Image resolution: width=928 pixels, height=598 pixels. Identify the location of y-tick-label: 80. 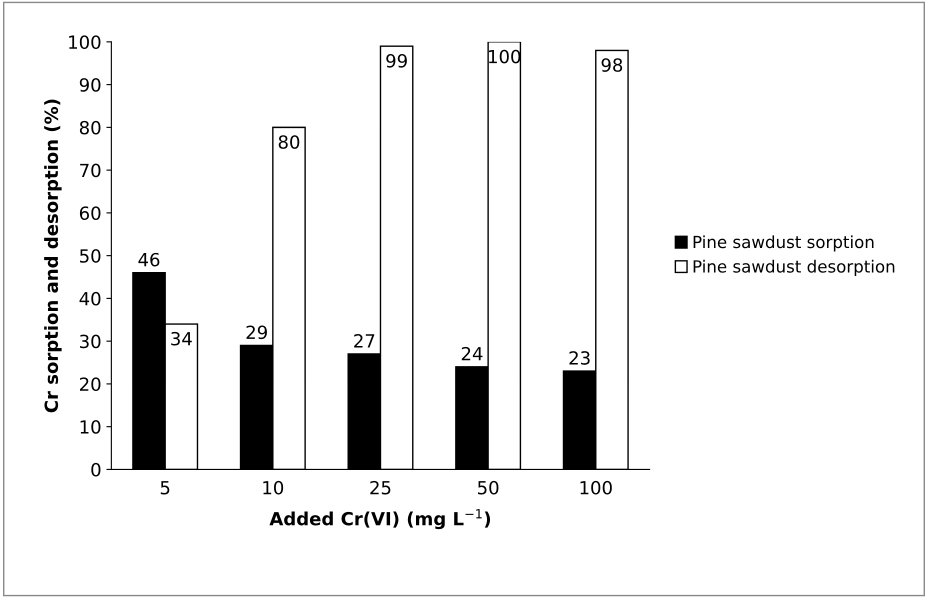
(90, 127).